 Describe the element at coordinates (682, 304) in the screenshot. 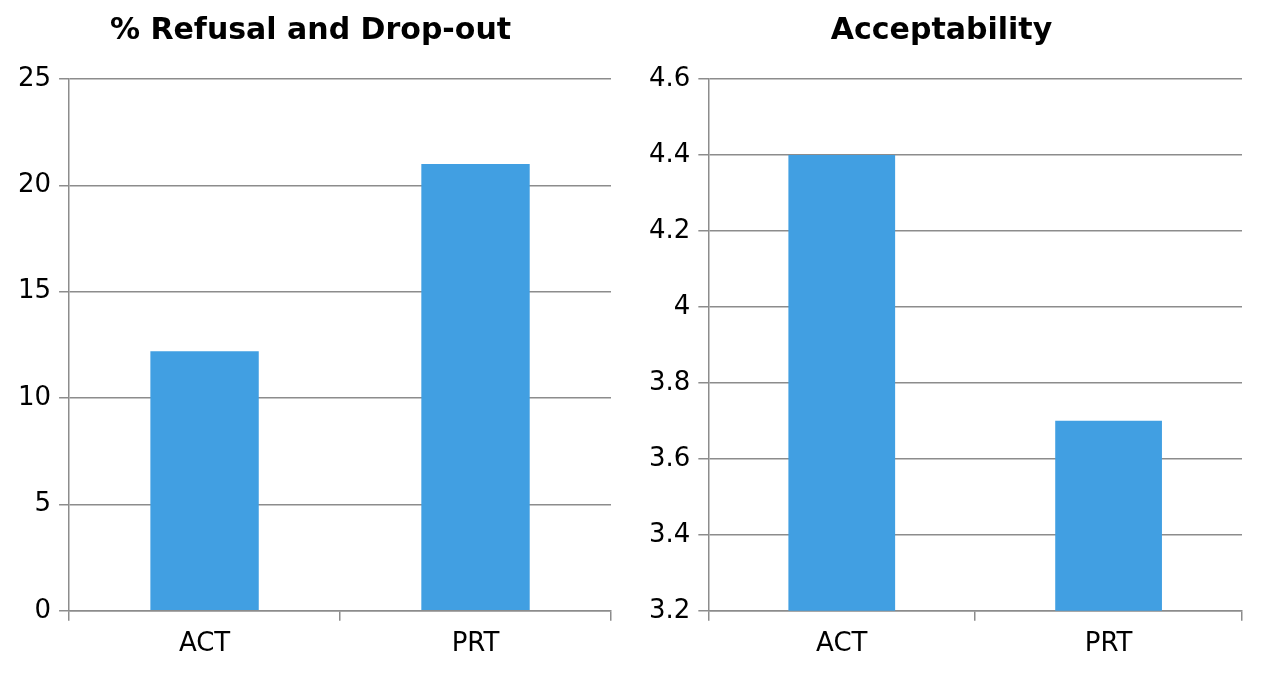

I see `y-tick-label: 4` at that location.